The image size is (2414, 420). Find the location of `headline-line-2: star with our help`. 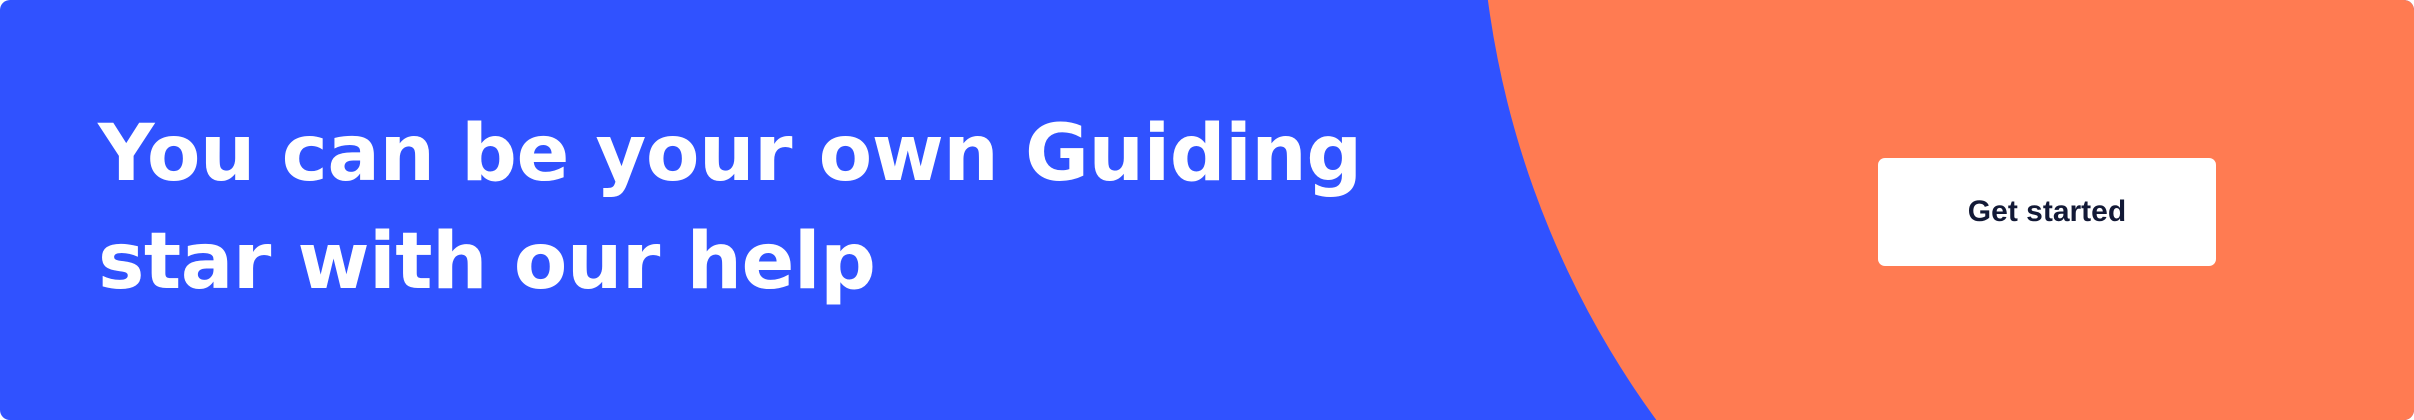

headline-line-2: star with our help is located at coordinates (487, 262).